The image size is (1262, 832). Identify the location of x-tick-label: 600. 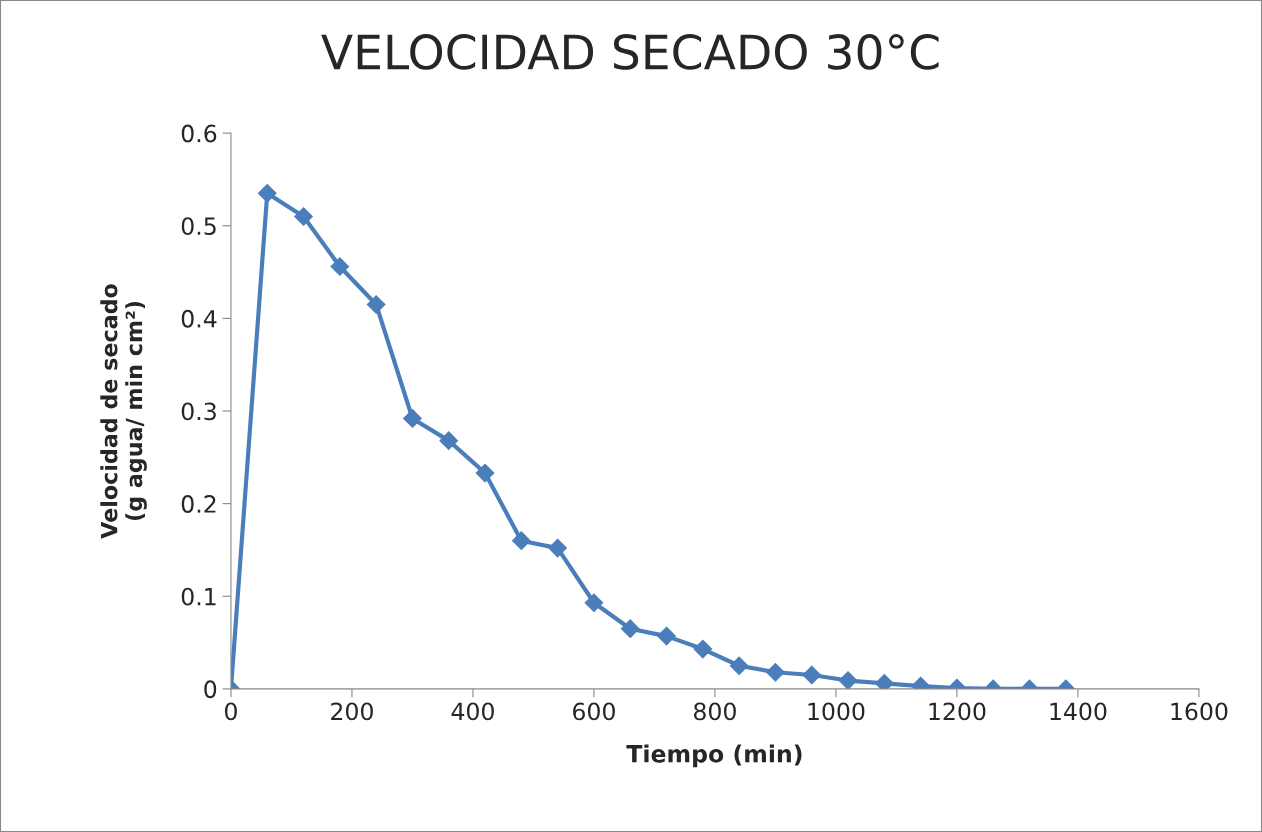
(594, 711).